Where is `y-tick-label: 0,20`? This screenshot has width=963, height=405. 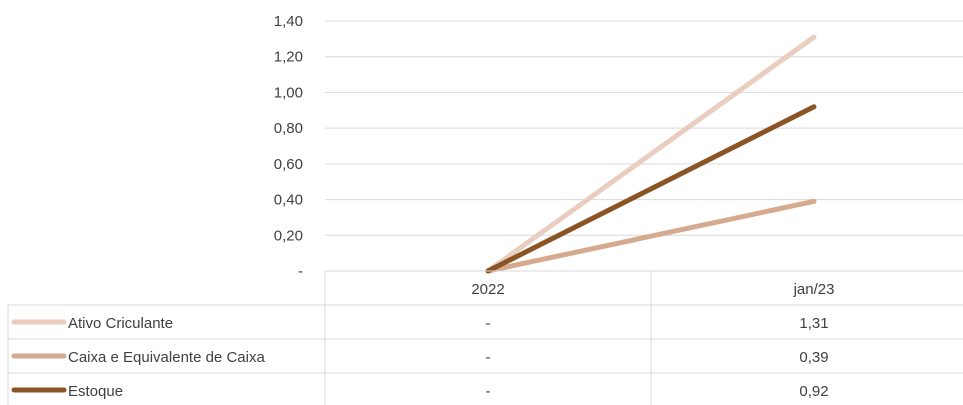 y-tick-label: 0,20 is located at coordinates (288, 235).